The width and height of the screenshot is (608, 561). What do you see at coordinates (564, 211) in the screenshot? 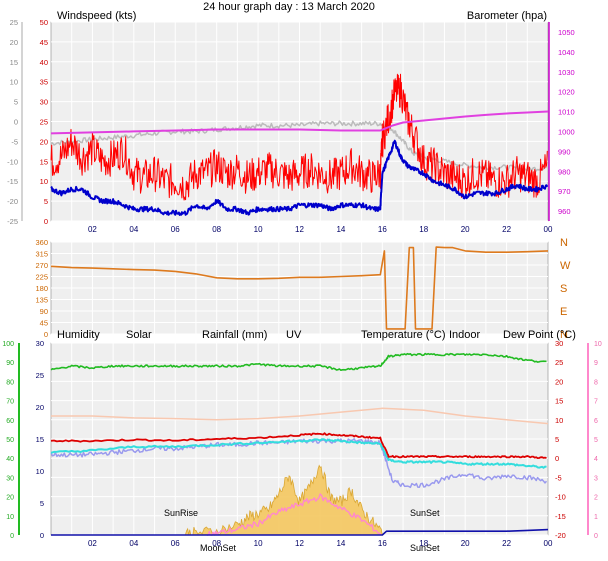
I see `y-tick-label-baro: 960` at bounding box center [564, 211].